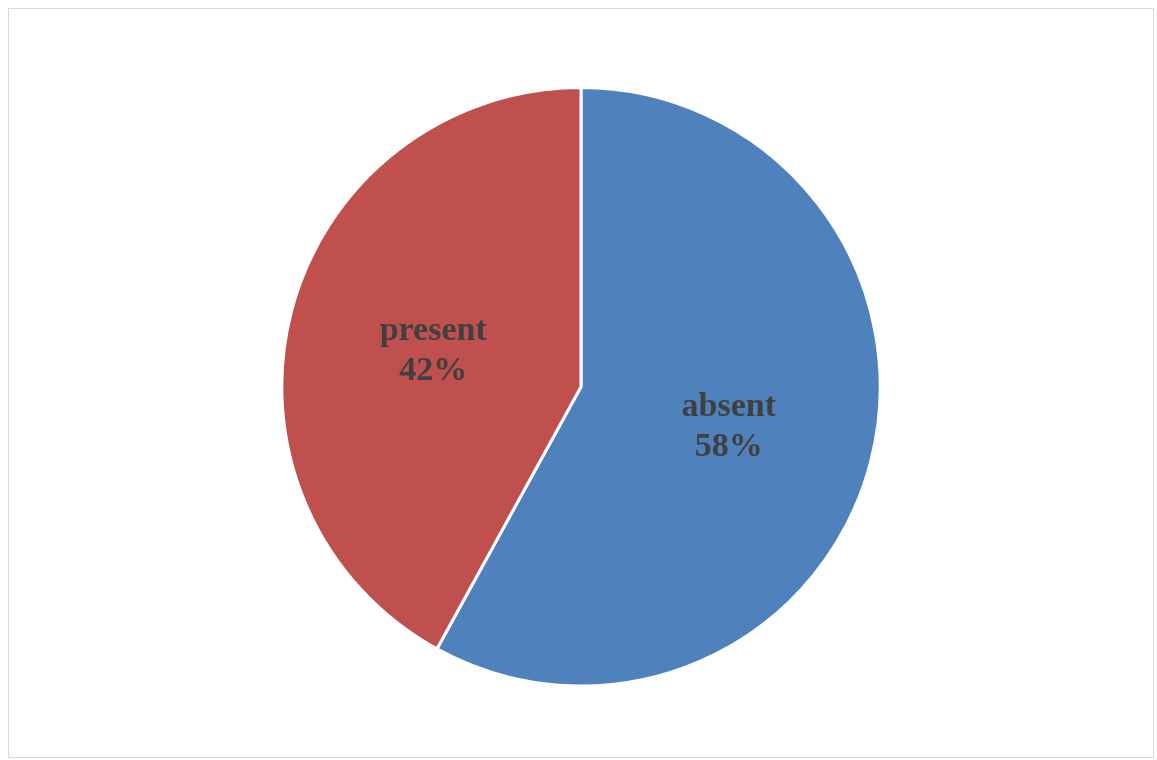  Describe the element at coordinates (433, 329) in the screenshot. I see `slice-label: present` at that location.